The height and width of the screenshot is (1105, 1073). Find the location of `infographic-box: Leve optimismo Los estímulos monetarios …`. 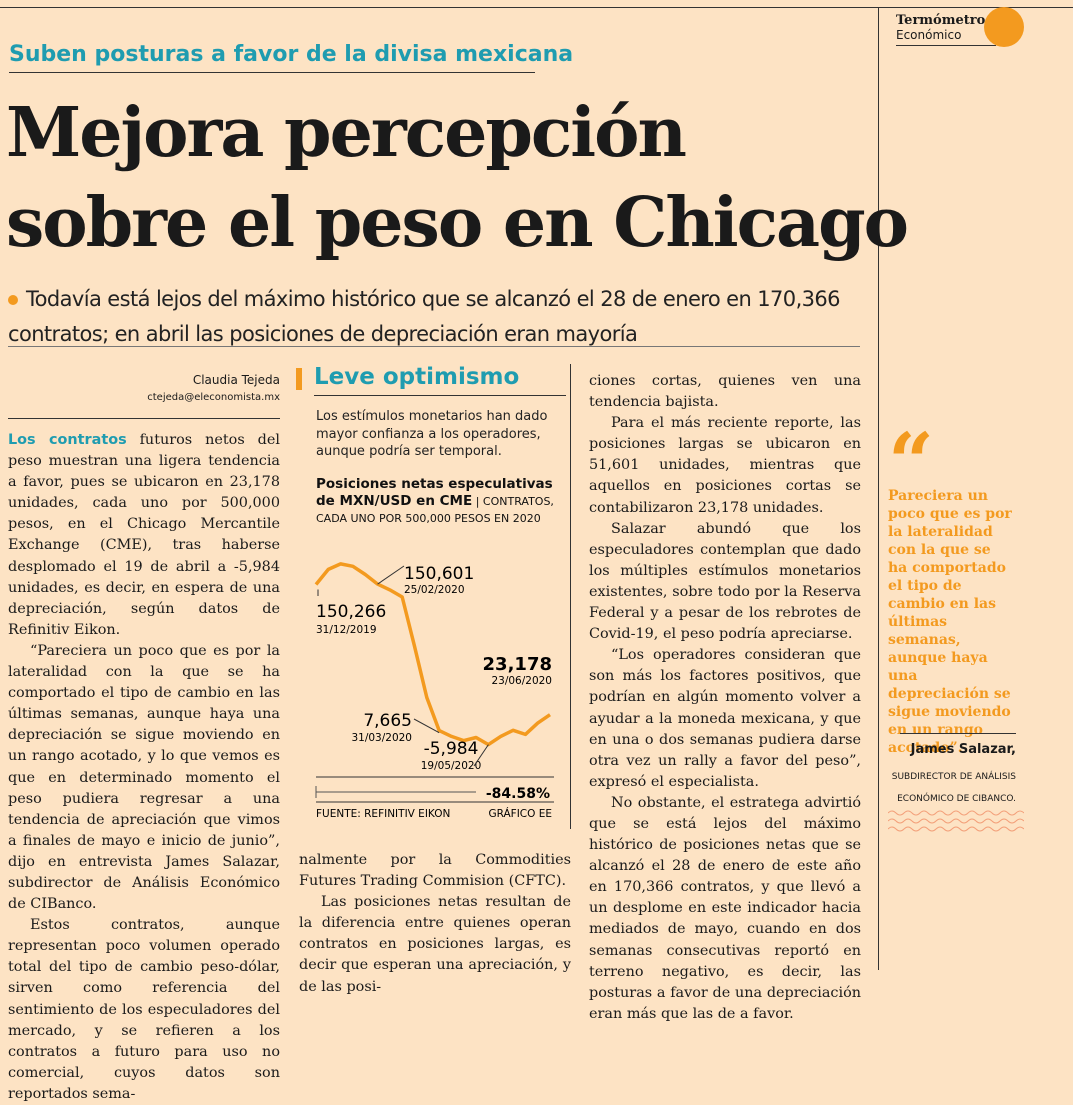

infographic-box: Leve optimismo Los estímulos monetarios … is located at coordinates (431, 594).